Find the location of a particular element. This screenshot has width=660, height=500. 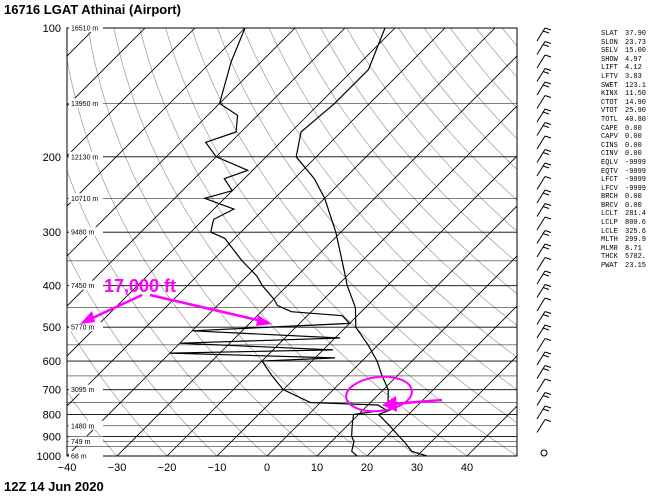

index-key: BRCH is located at coordinates (609, 197).